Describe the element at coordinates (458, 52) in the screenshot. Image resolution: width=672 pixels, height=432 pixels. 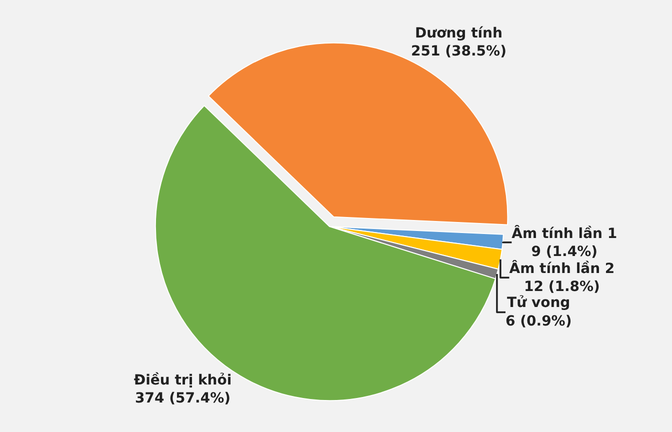
I see `data-label: 251 (38.5%)` at that location.